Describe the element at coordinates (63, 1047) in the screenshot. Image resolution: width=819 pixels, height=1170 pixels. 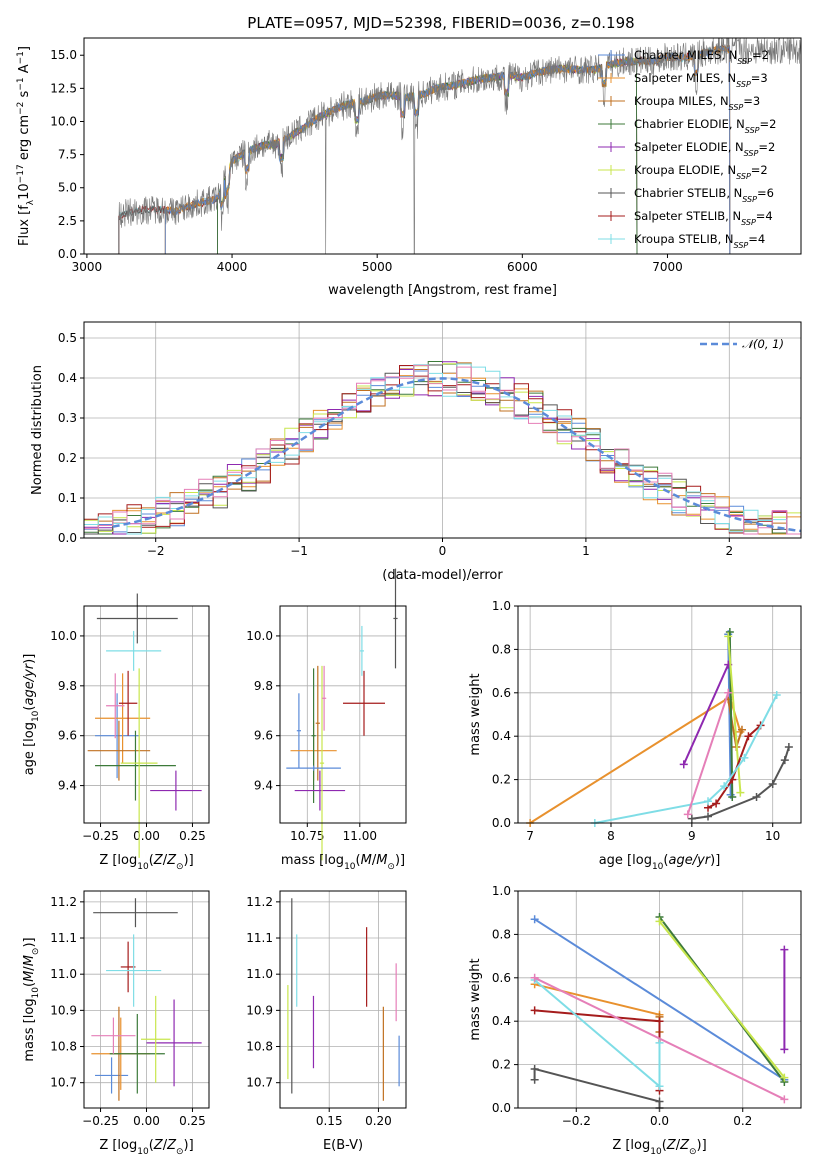
I see `y-tick-label: 10.8` at that location.